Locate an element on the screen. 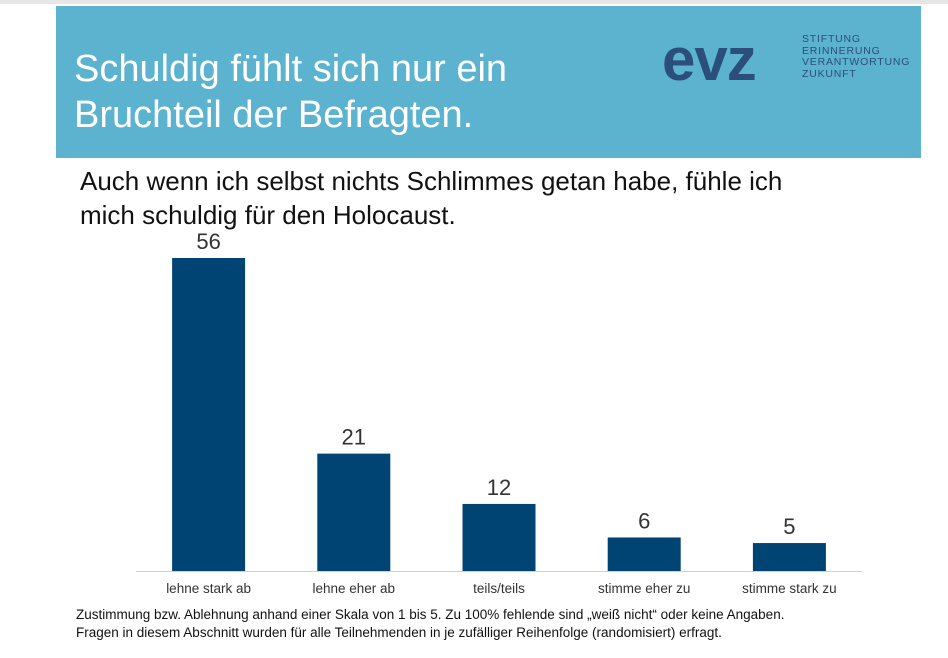  logo-line-4: ZUKUNFT is located at coordinates (829, 73).